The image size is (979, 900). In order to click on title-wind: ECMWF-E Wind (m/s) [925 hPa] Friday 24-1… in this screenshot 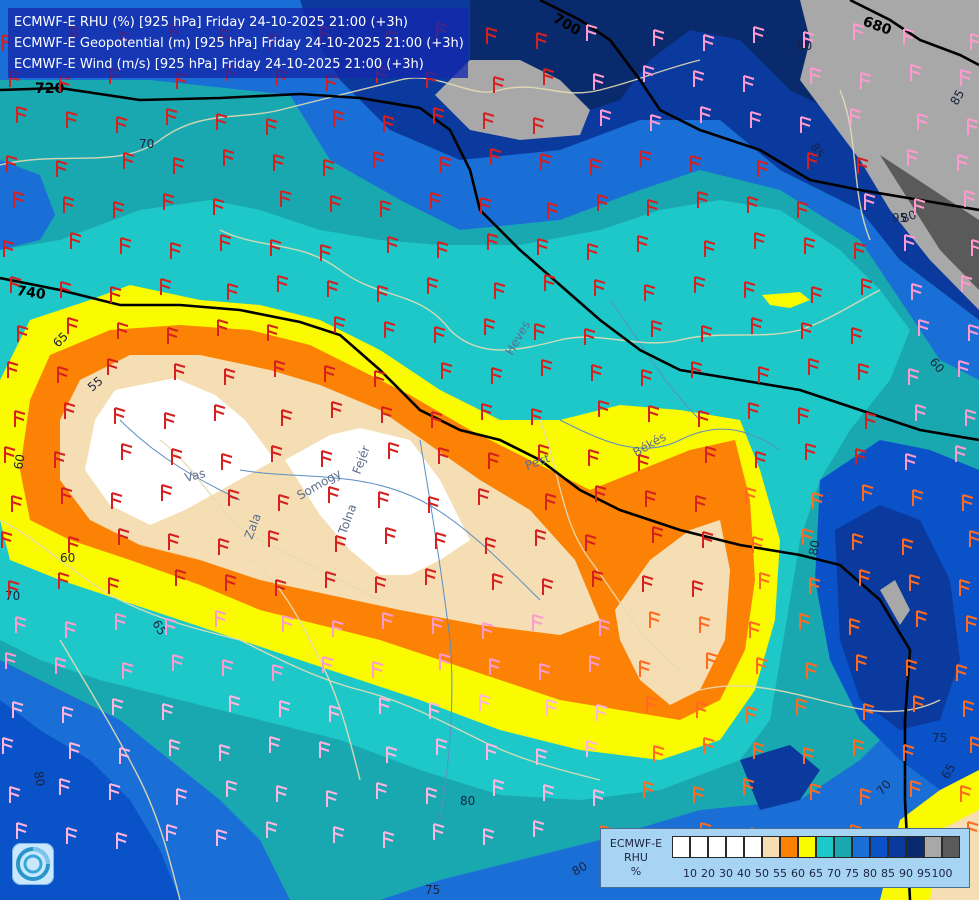, I will do `click(219, 64)`.